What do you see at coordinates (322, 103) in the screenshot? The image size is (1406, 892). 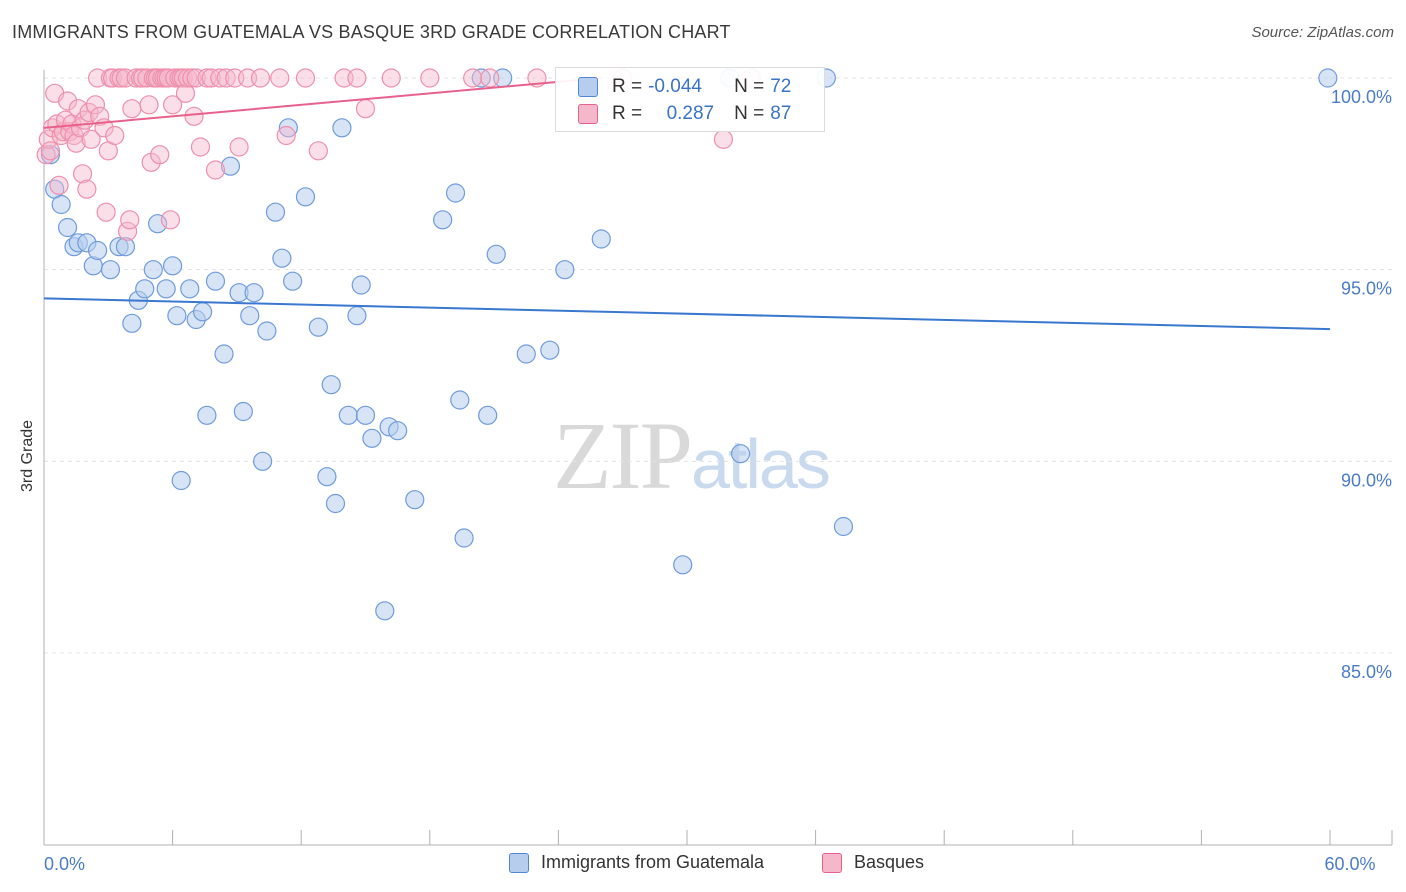 I see `basque-trend-line` at bounding box center [322, 103].